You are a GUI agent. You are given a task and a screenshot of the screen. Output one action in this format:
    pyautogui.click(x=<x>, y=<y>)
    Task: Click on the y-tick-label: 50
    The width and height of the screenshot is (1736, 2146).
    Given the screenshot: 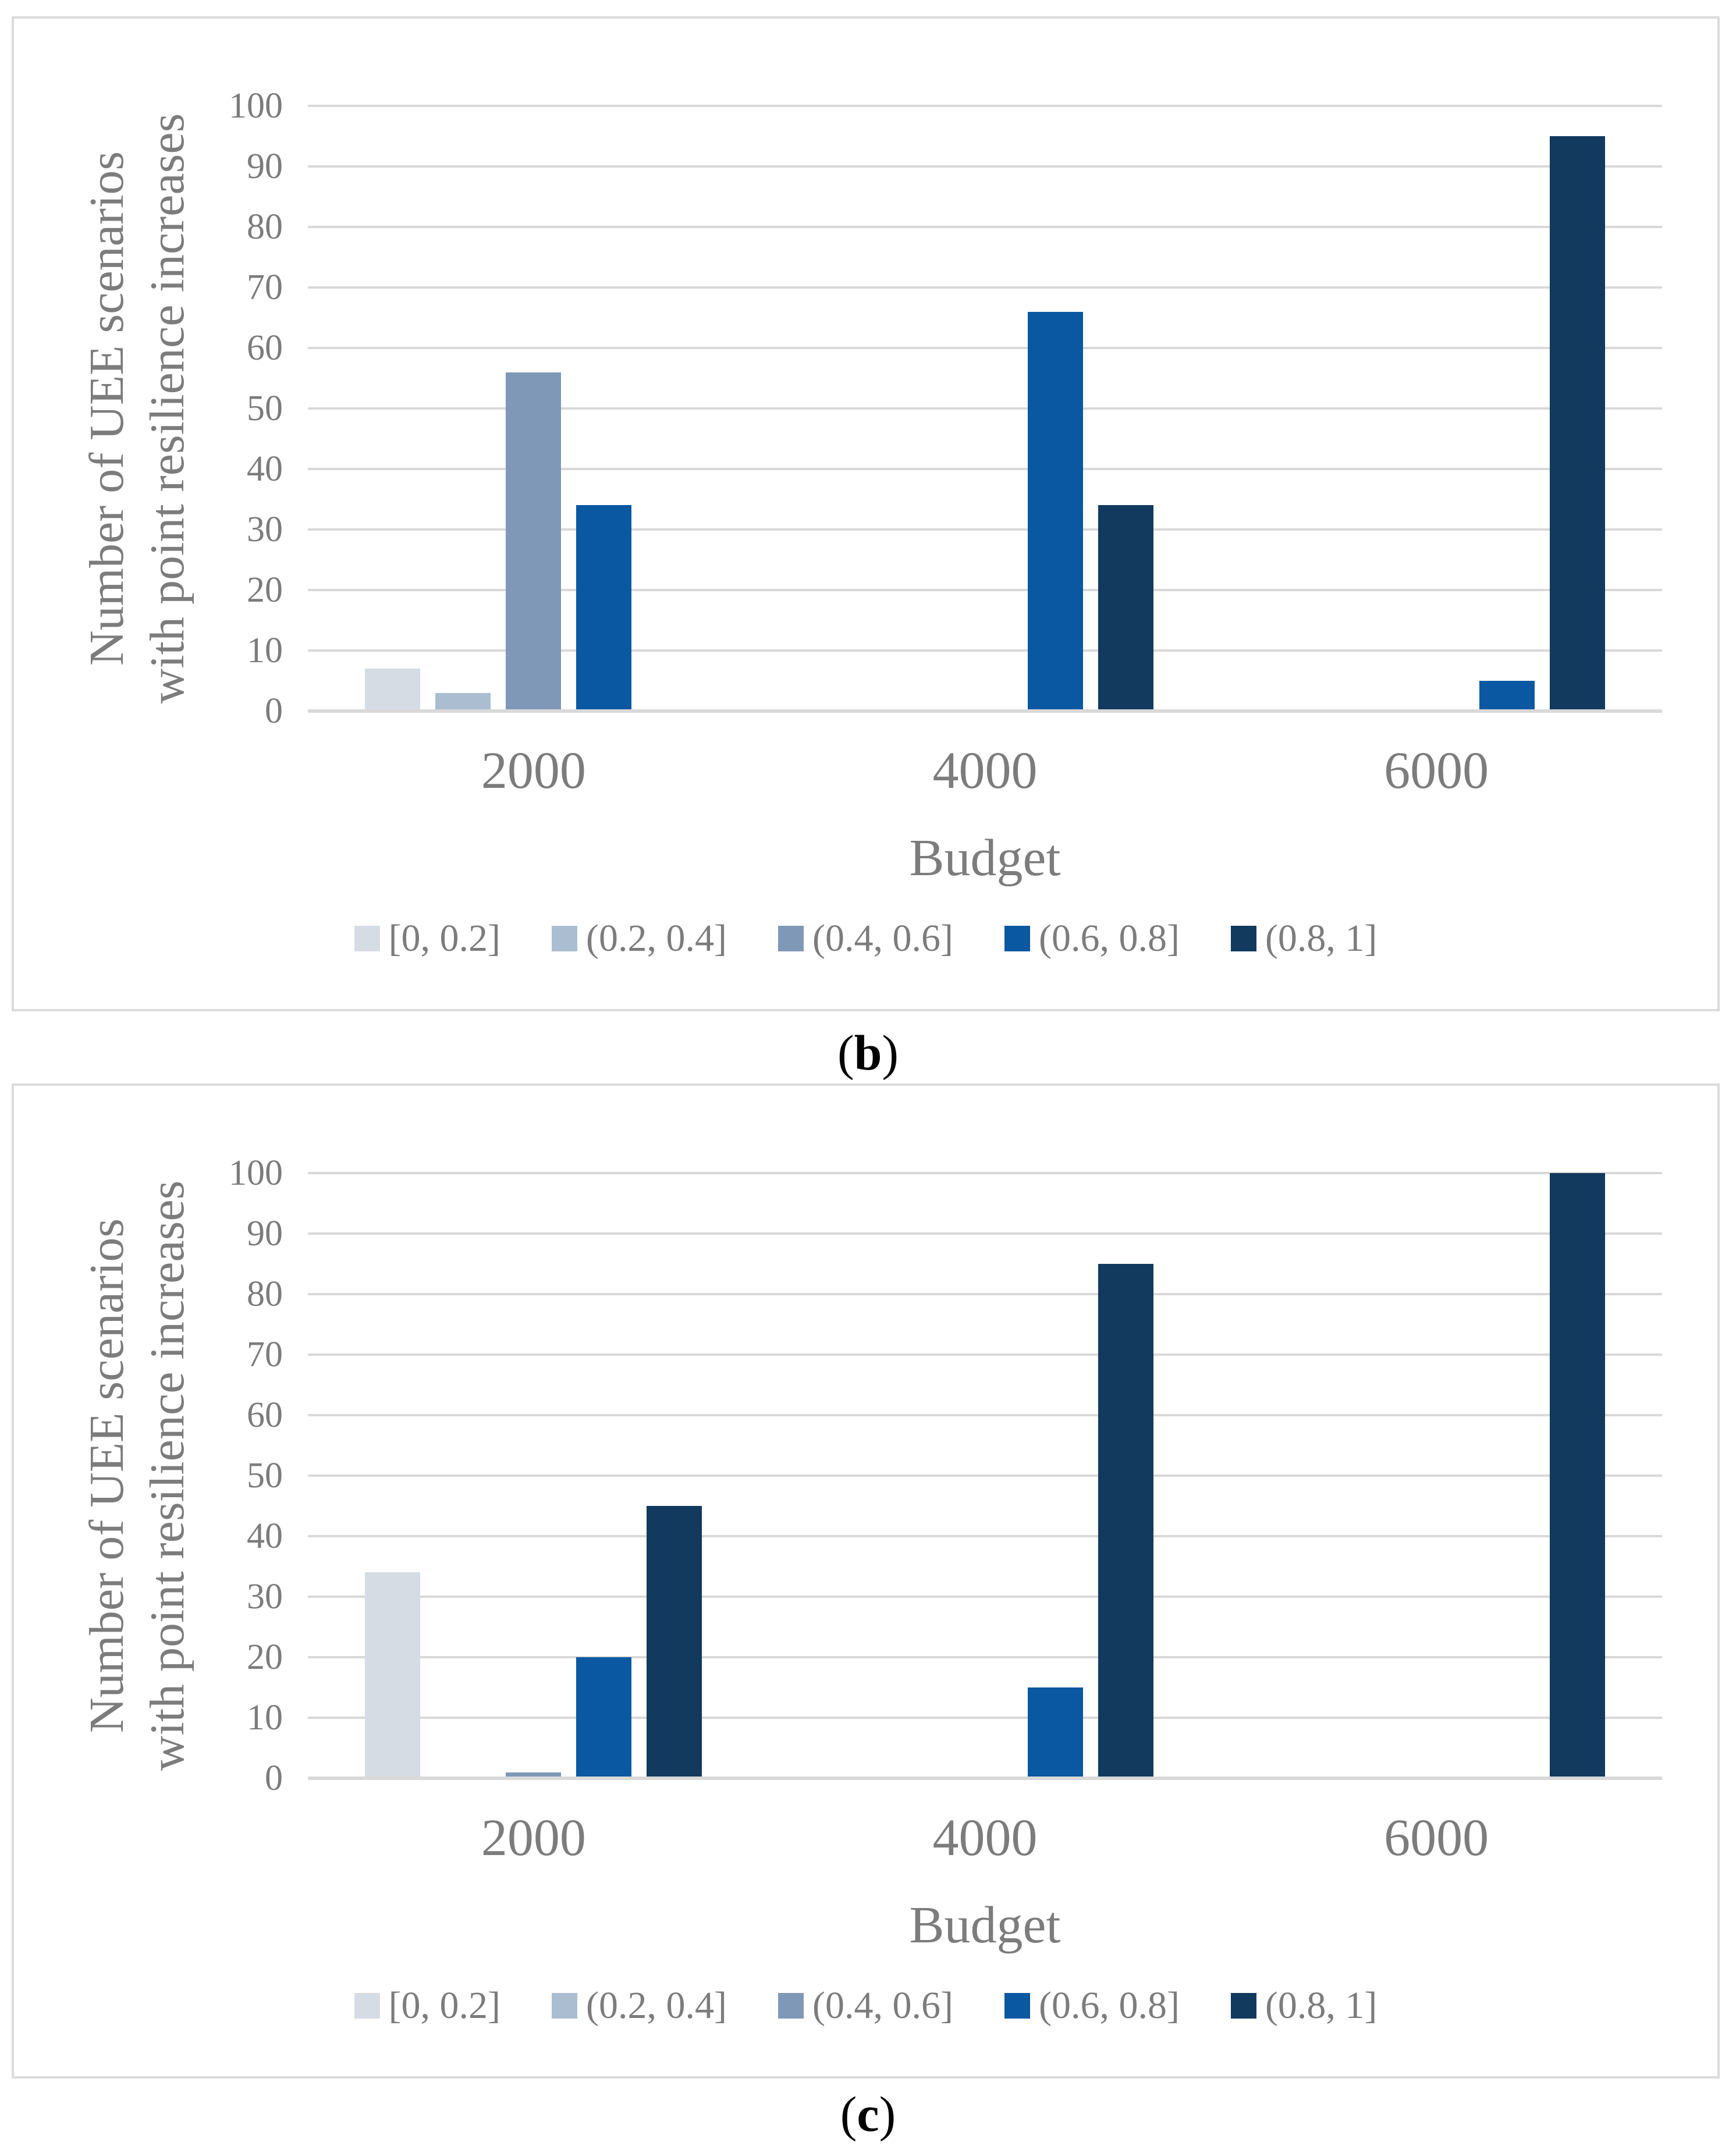 What is the action you would take?
    pyautogui.click(x=265, y=1475)
    